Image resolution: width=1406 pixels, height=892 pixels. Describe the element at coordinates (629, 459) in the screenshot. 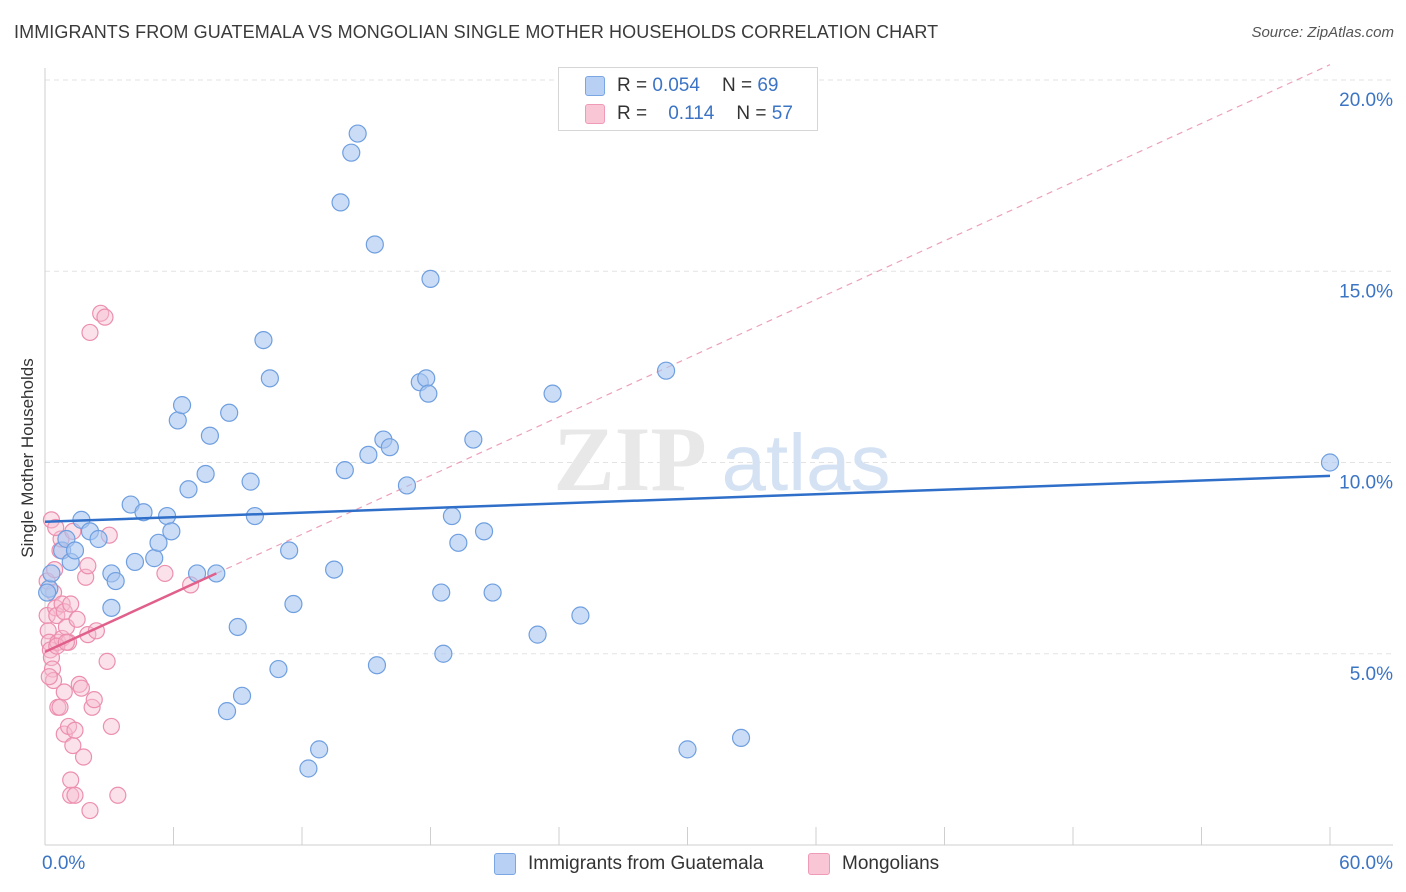

I see `watermark-zip: ZIP` at that location.